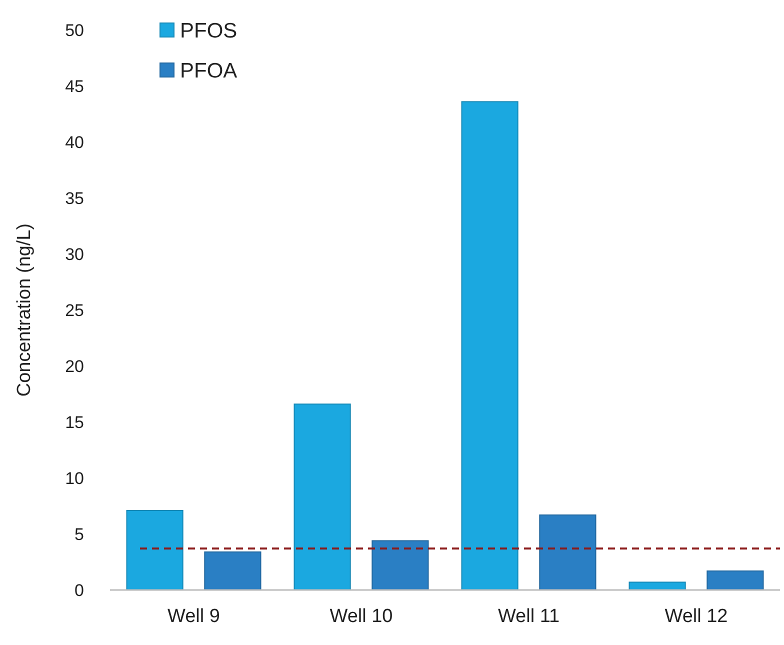 Image resolution: width=784 pixels, height=645 pixels. I want to click on y-tick-label: 35, so click(74, 198).